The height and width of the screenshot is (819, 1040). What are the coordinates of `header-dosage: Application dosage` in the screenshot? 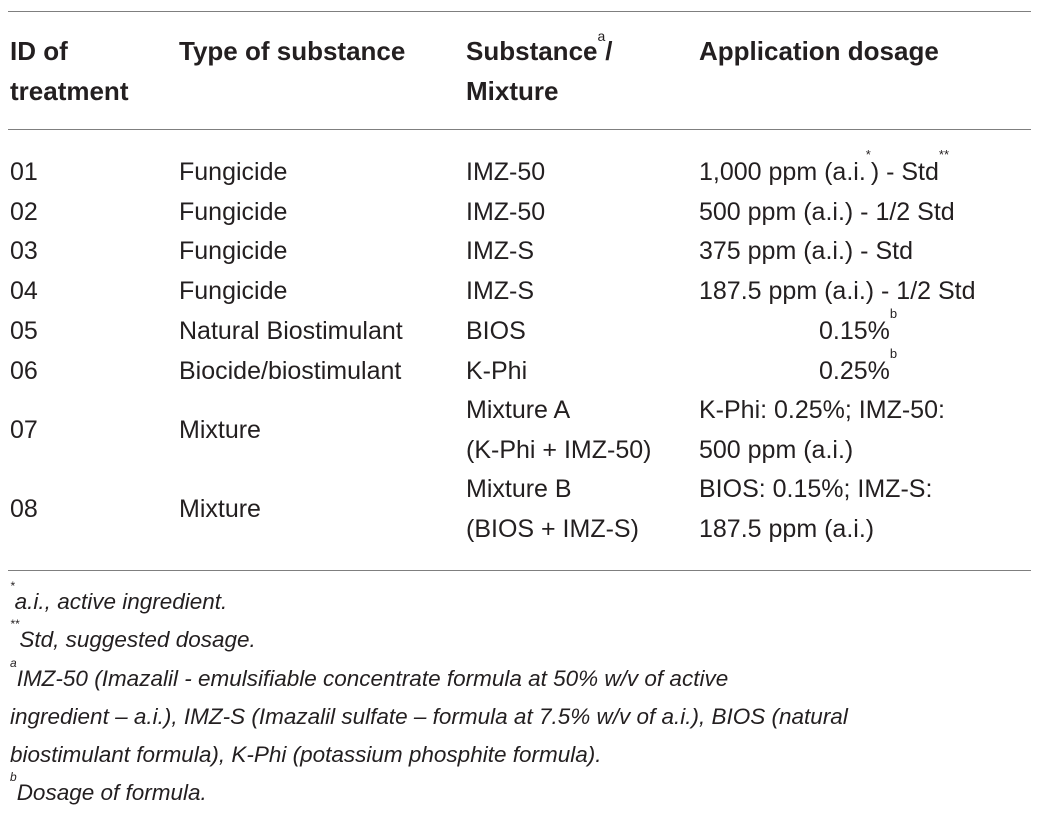 It's located at (819, 51).